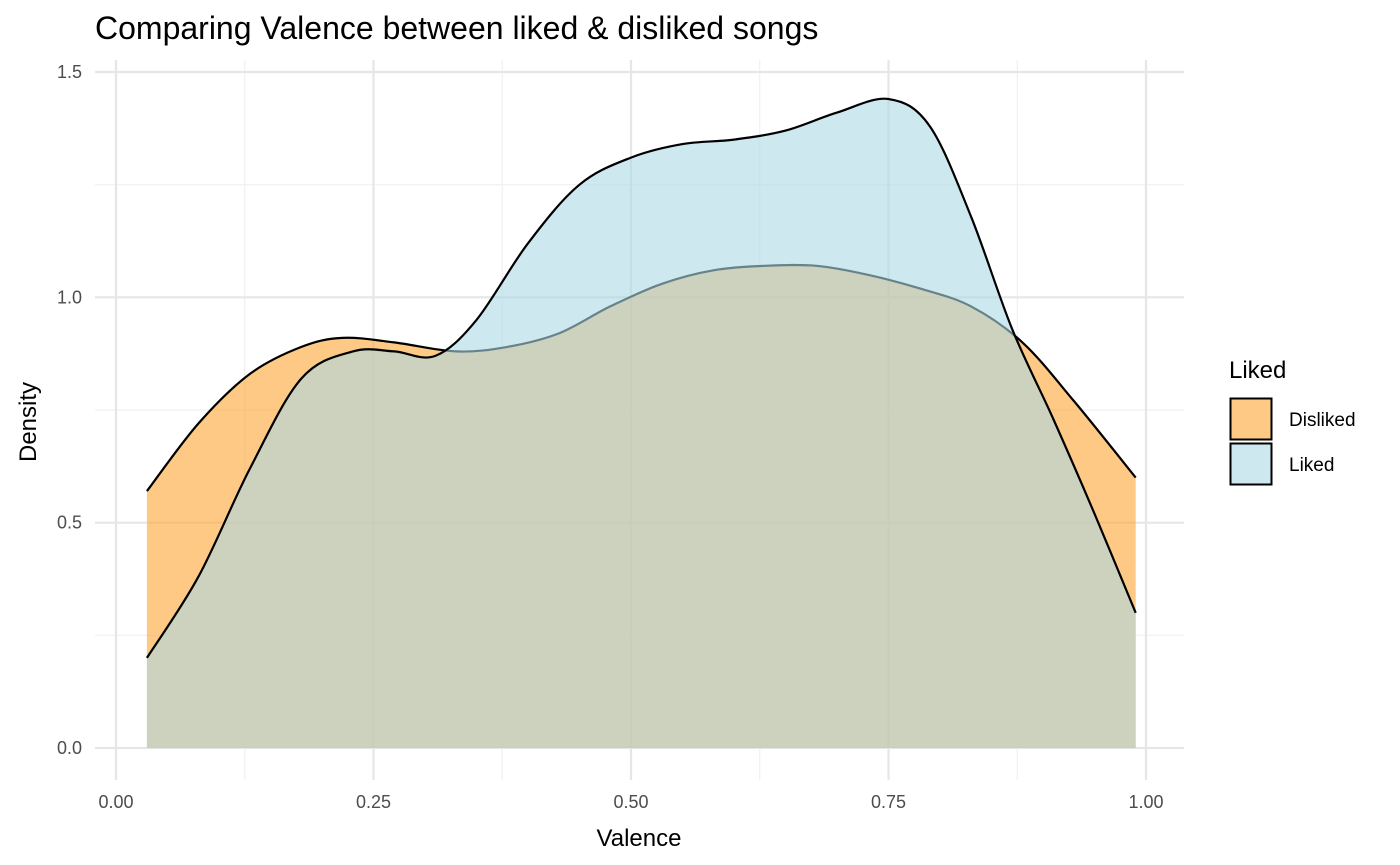 The width and height of the screenshot is (1400, 865). Describe the element at coordinates (1257, 370) in the screenshot. I see `legend-title: Liked` at that location.